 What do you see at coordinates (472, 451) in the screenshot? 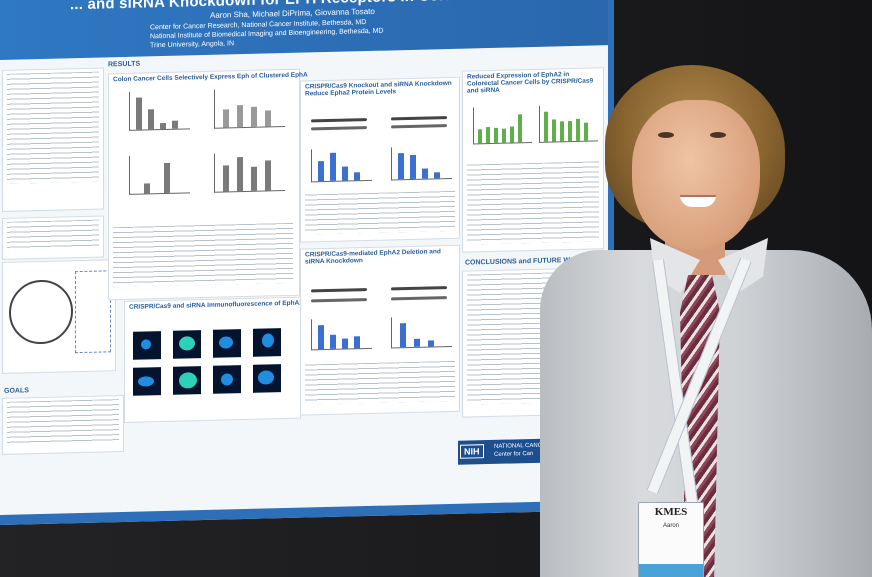
I see `nih-badge: NIH` at bounding box center [472, 451].